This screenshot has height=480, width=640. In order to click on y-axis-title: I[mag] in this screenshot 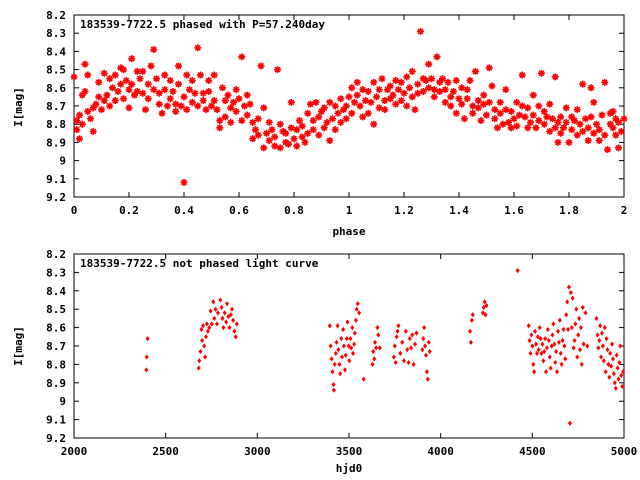, I will do `click(18, 346)`.